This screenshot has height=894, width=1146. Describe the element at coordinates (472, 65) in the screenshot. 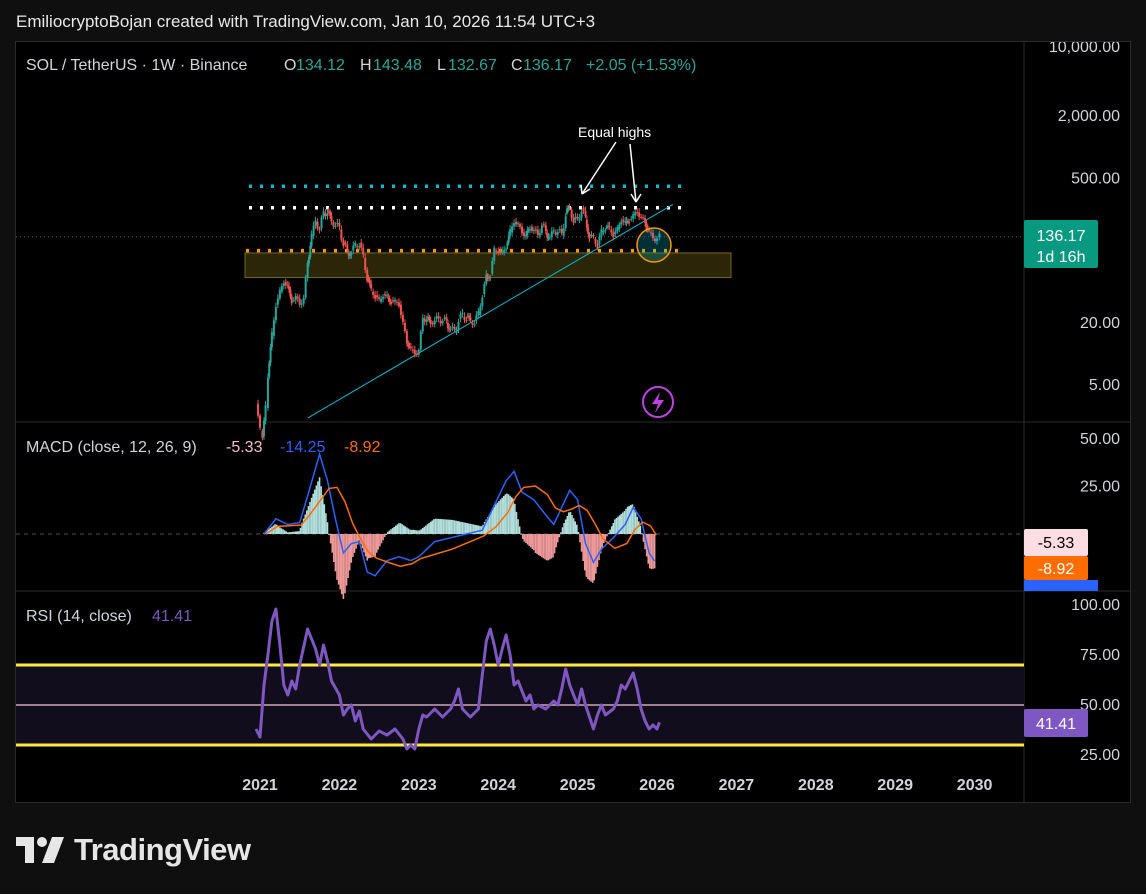

I see `low-value: 132.67` at that location.